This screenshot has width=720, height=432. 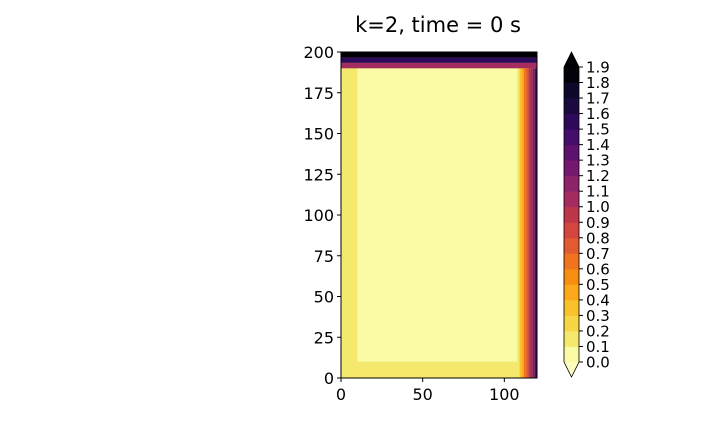 What do you see at coordinates (598, 347) in the screenshot?
I see `colorbar-tick-label: 0.1` at bounding box center [598, 347].